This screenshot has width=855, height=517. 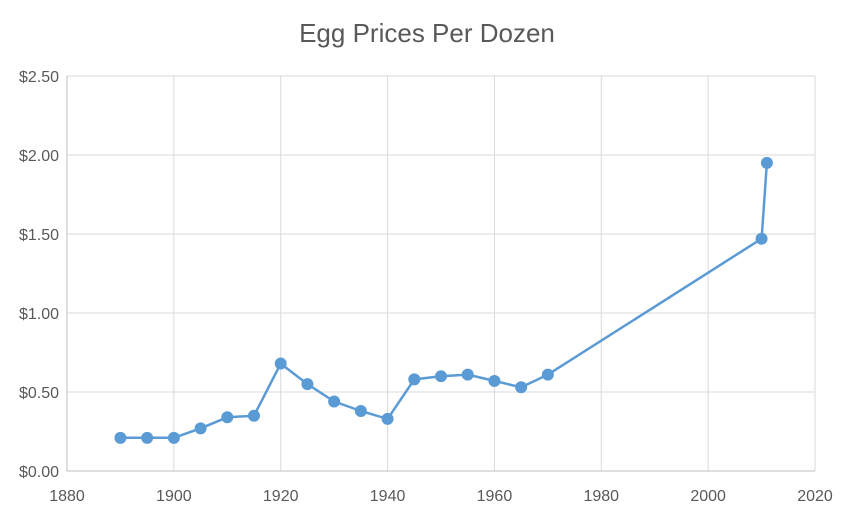 I want to click on y-tick-label: $0.00, so click(x=39, y=472).